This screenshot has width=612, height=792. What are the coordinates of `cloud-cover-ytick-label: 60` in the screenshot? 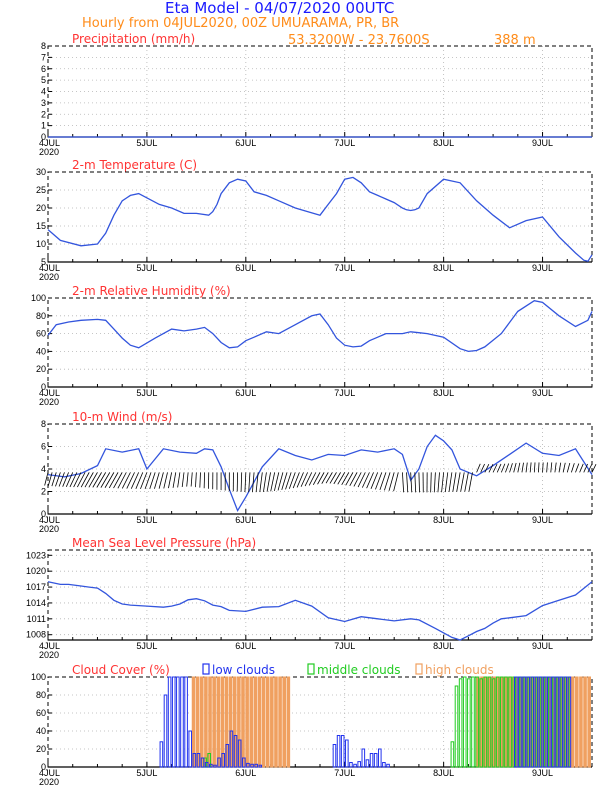 It's located at (41, 713).